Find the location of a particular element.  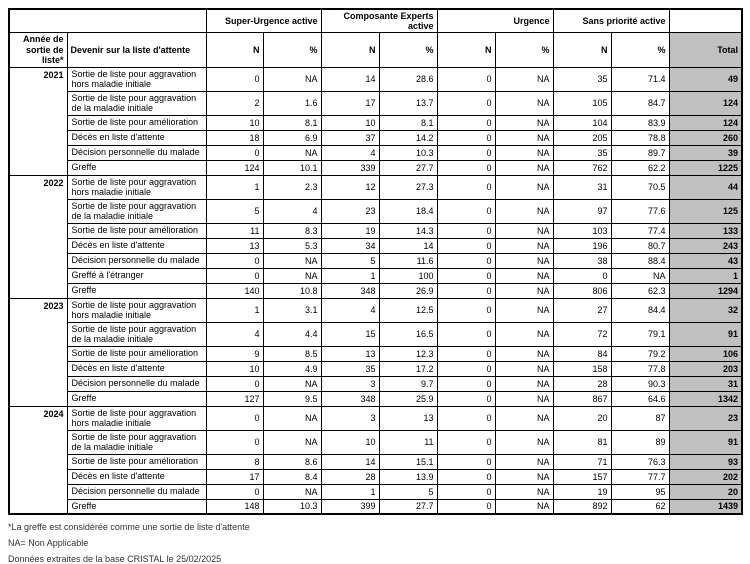

table-row: Greffé à l'étranger 0 NA 1 100 0 NA 0 NA 1 is located at coordinates (376, 275).